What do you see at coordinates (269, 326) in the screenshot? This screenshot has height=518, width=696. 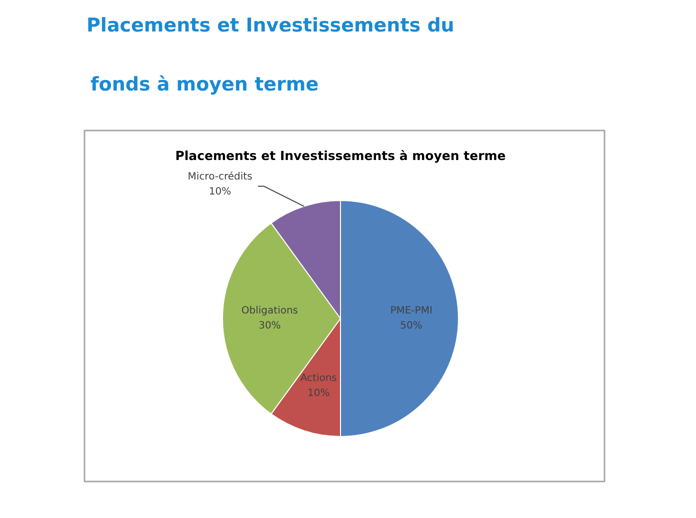 I see `data-label: 30%` at bounding box center [269, 326].